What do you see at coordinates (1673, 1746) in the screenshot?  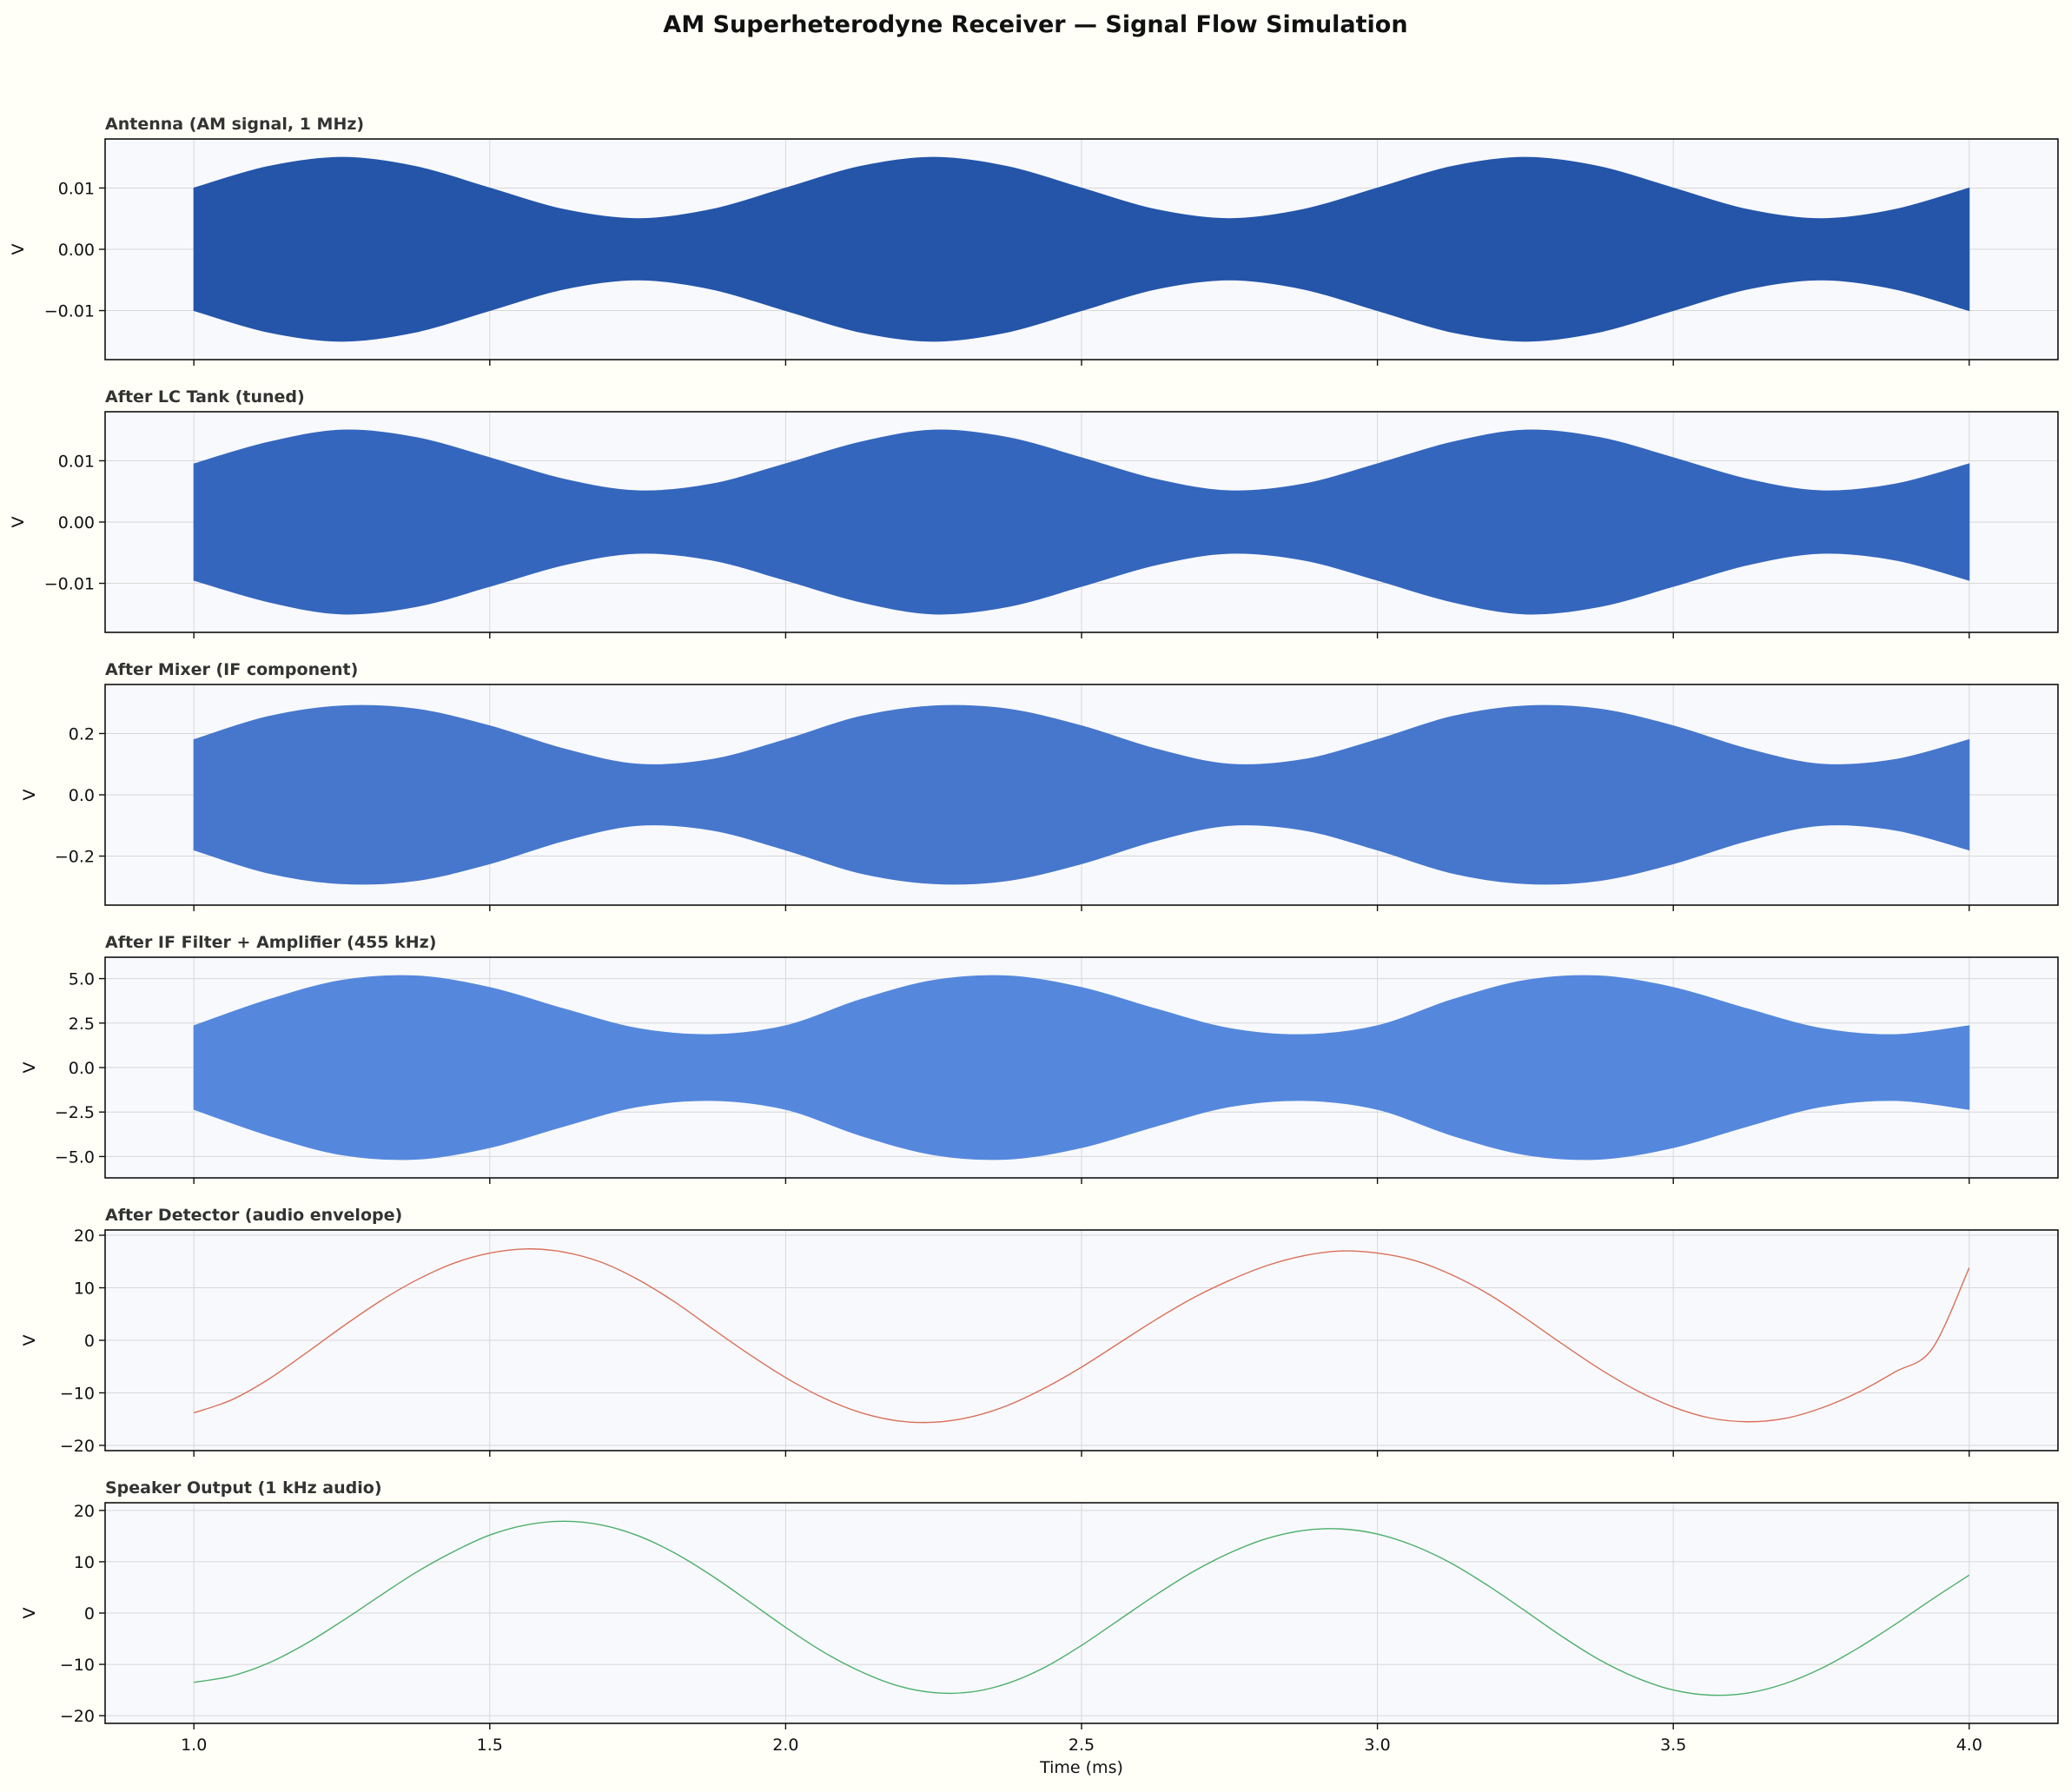 I see `x-tick-label: 3.5` at bounding box center [1673, 1746].